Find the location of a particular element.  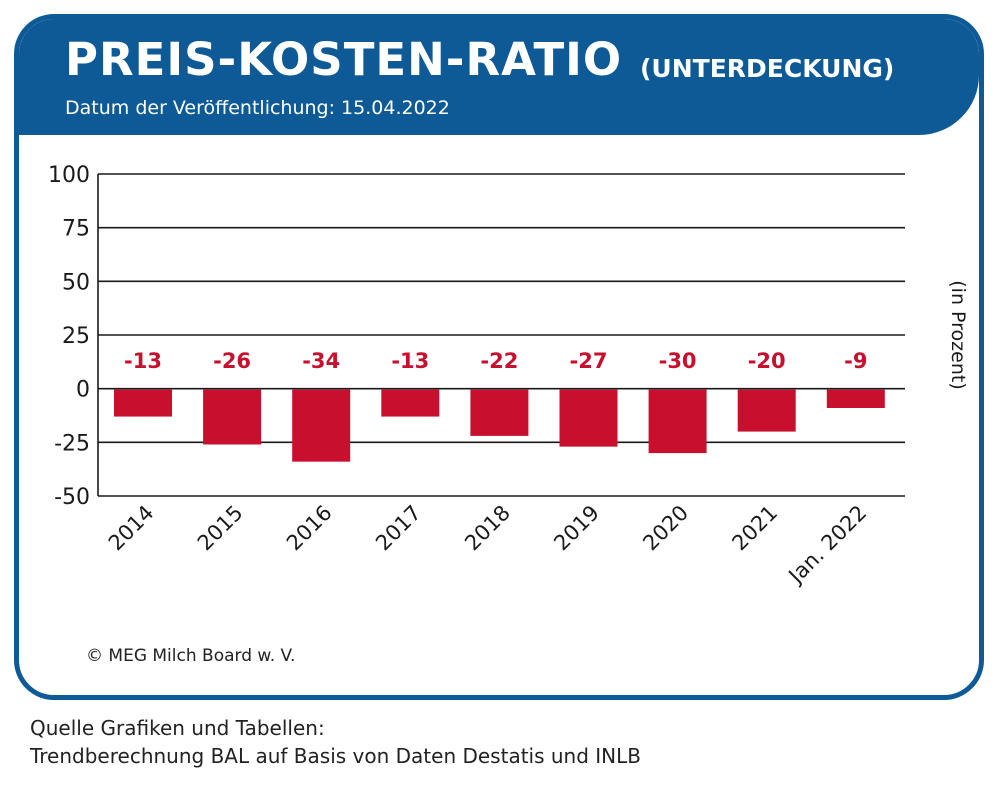

x-tick-label: 2020 is located at coordinates (665, 528).